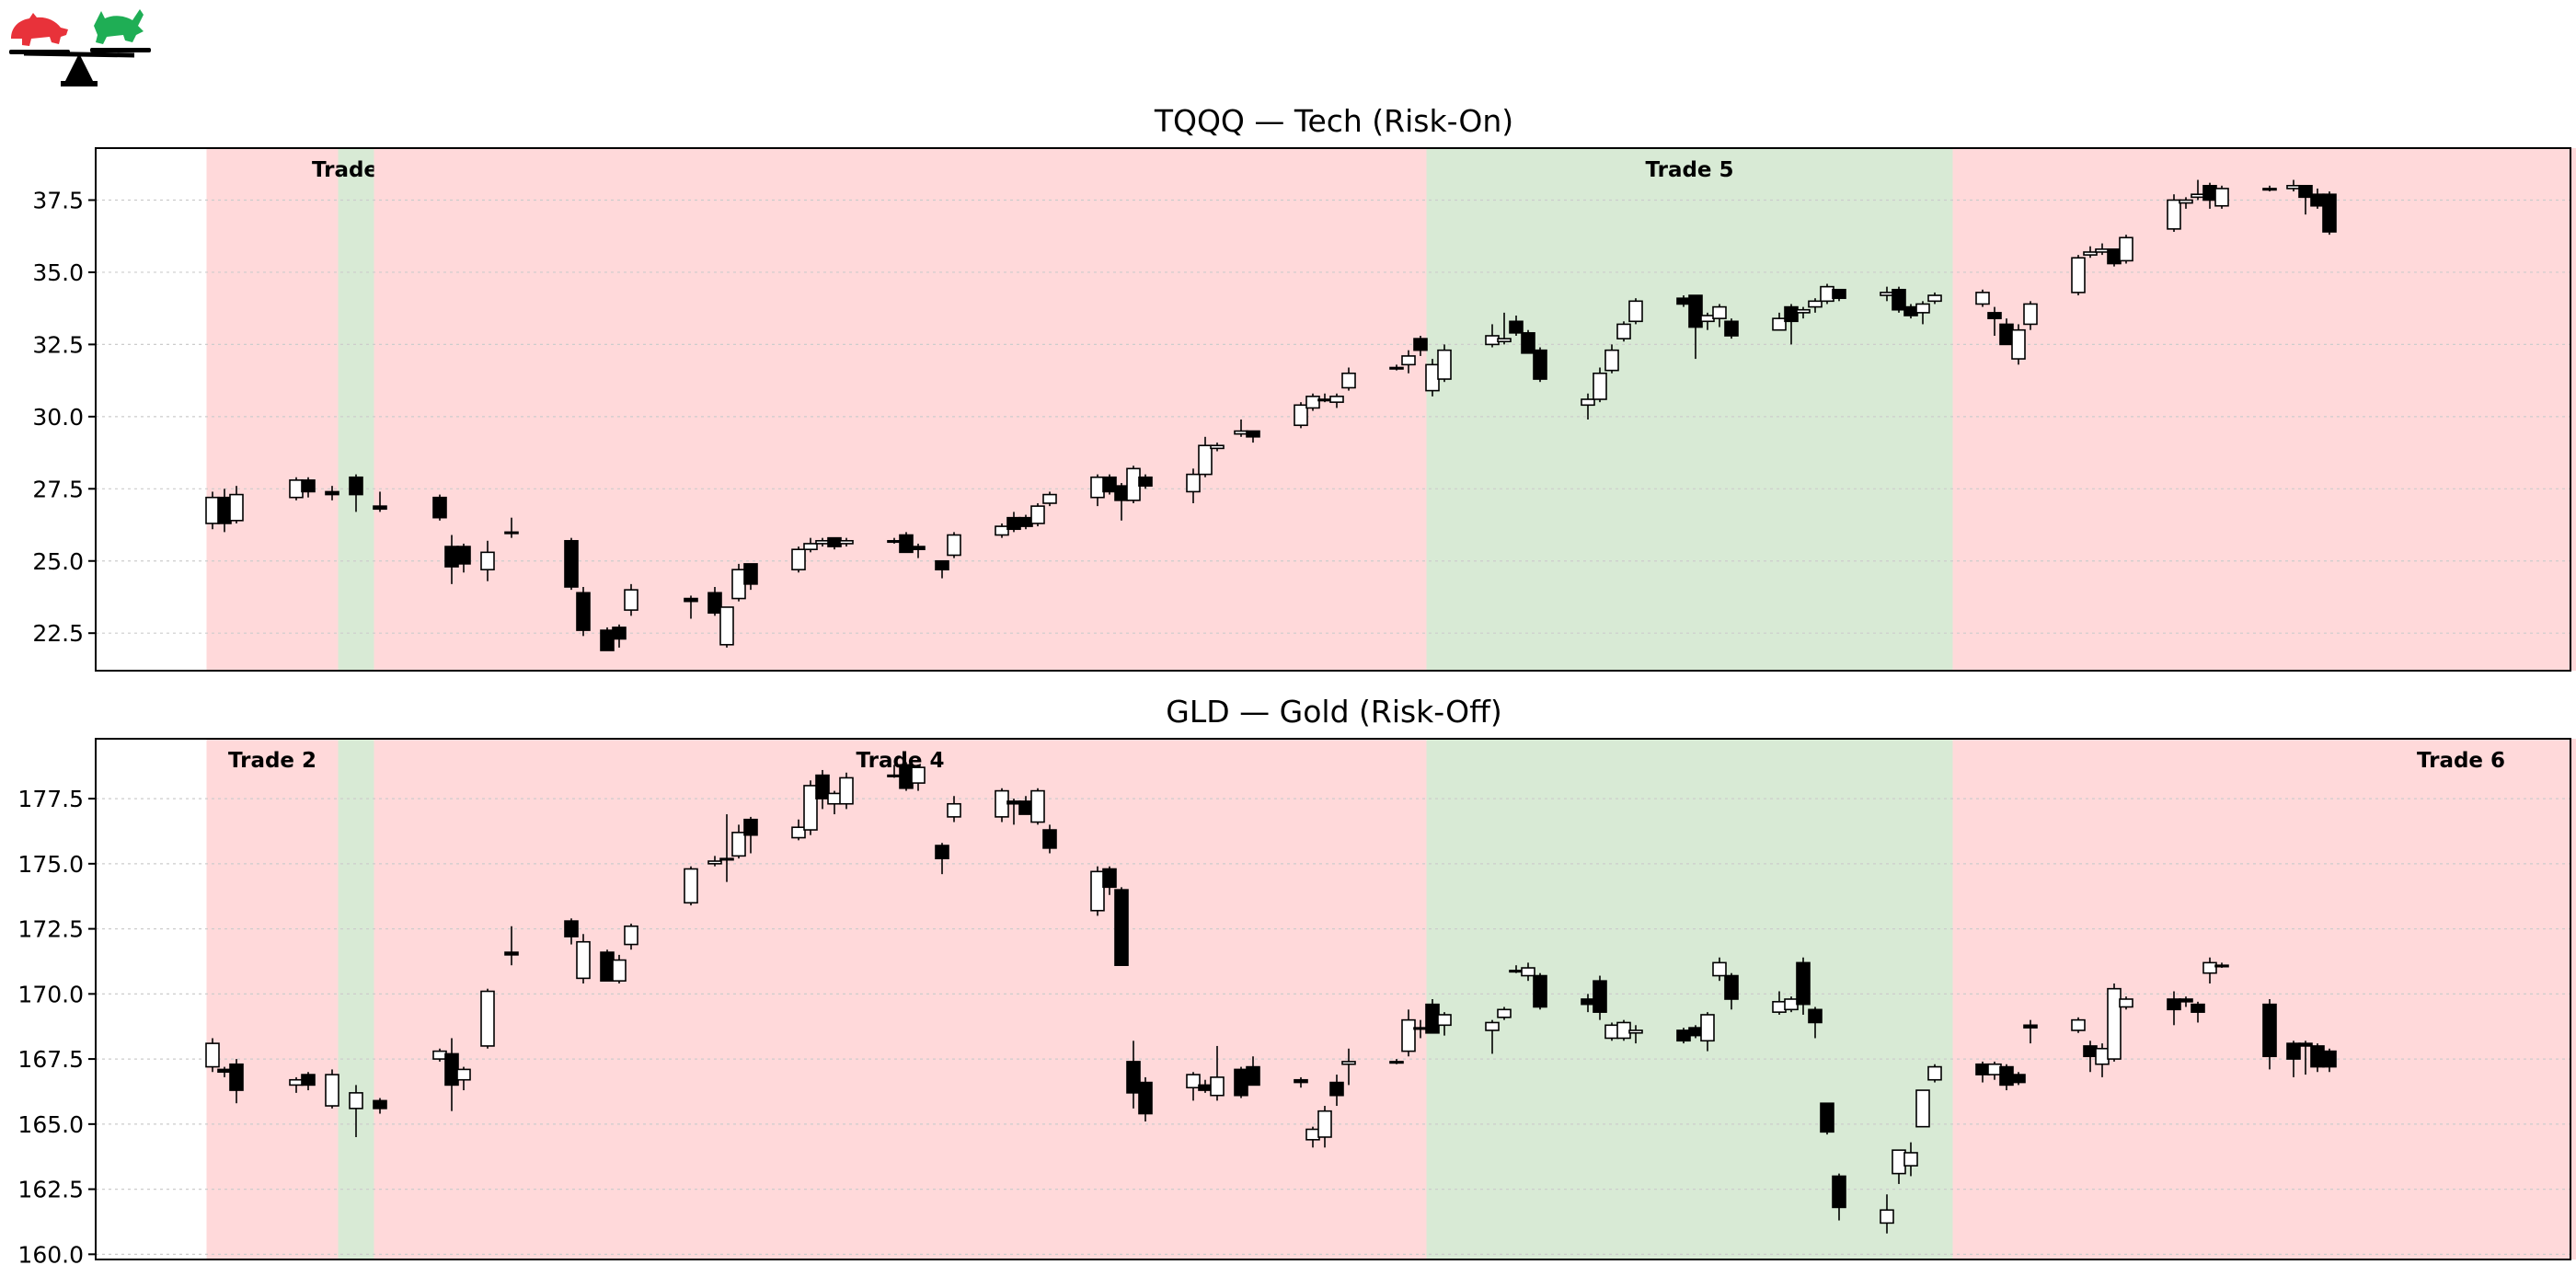 The width and height of the screenshot is (2576, 1288). I want to click on y-tick-label: 177.5, so click(50, 799).